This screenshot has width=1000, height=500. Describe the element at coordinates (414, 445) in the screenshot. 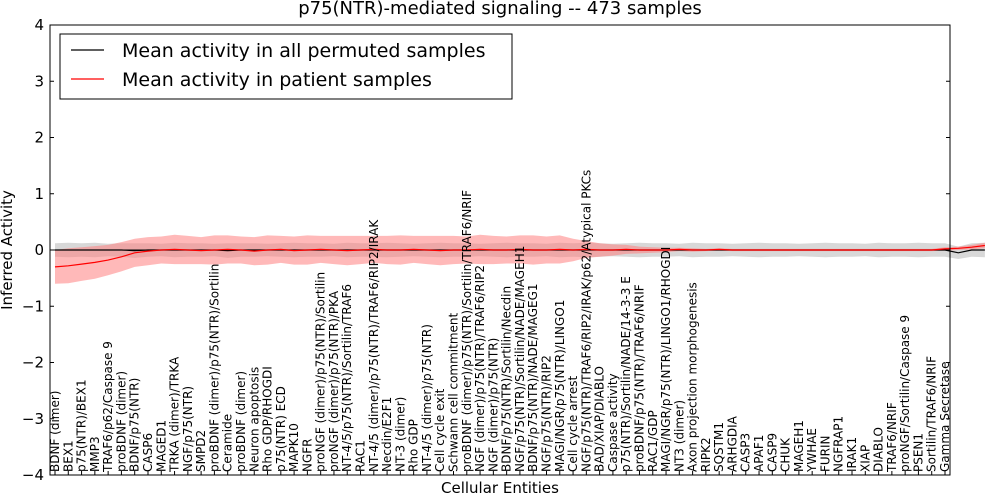

I see `x-category-label: Rho GDP` at that location.